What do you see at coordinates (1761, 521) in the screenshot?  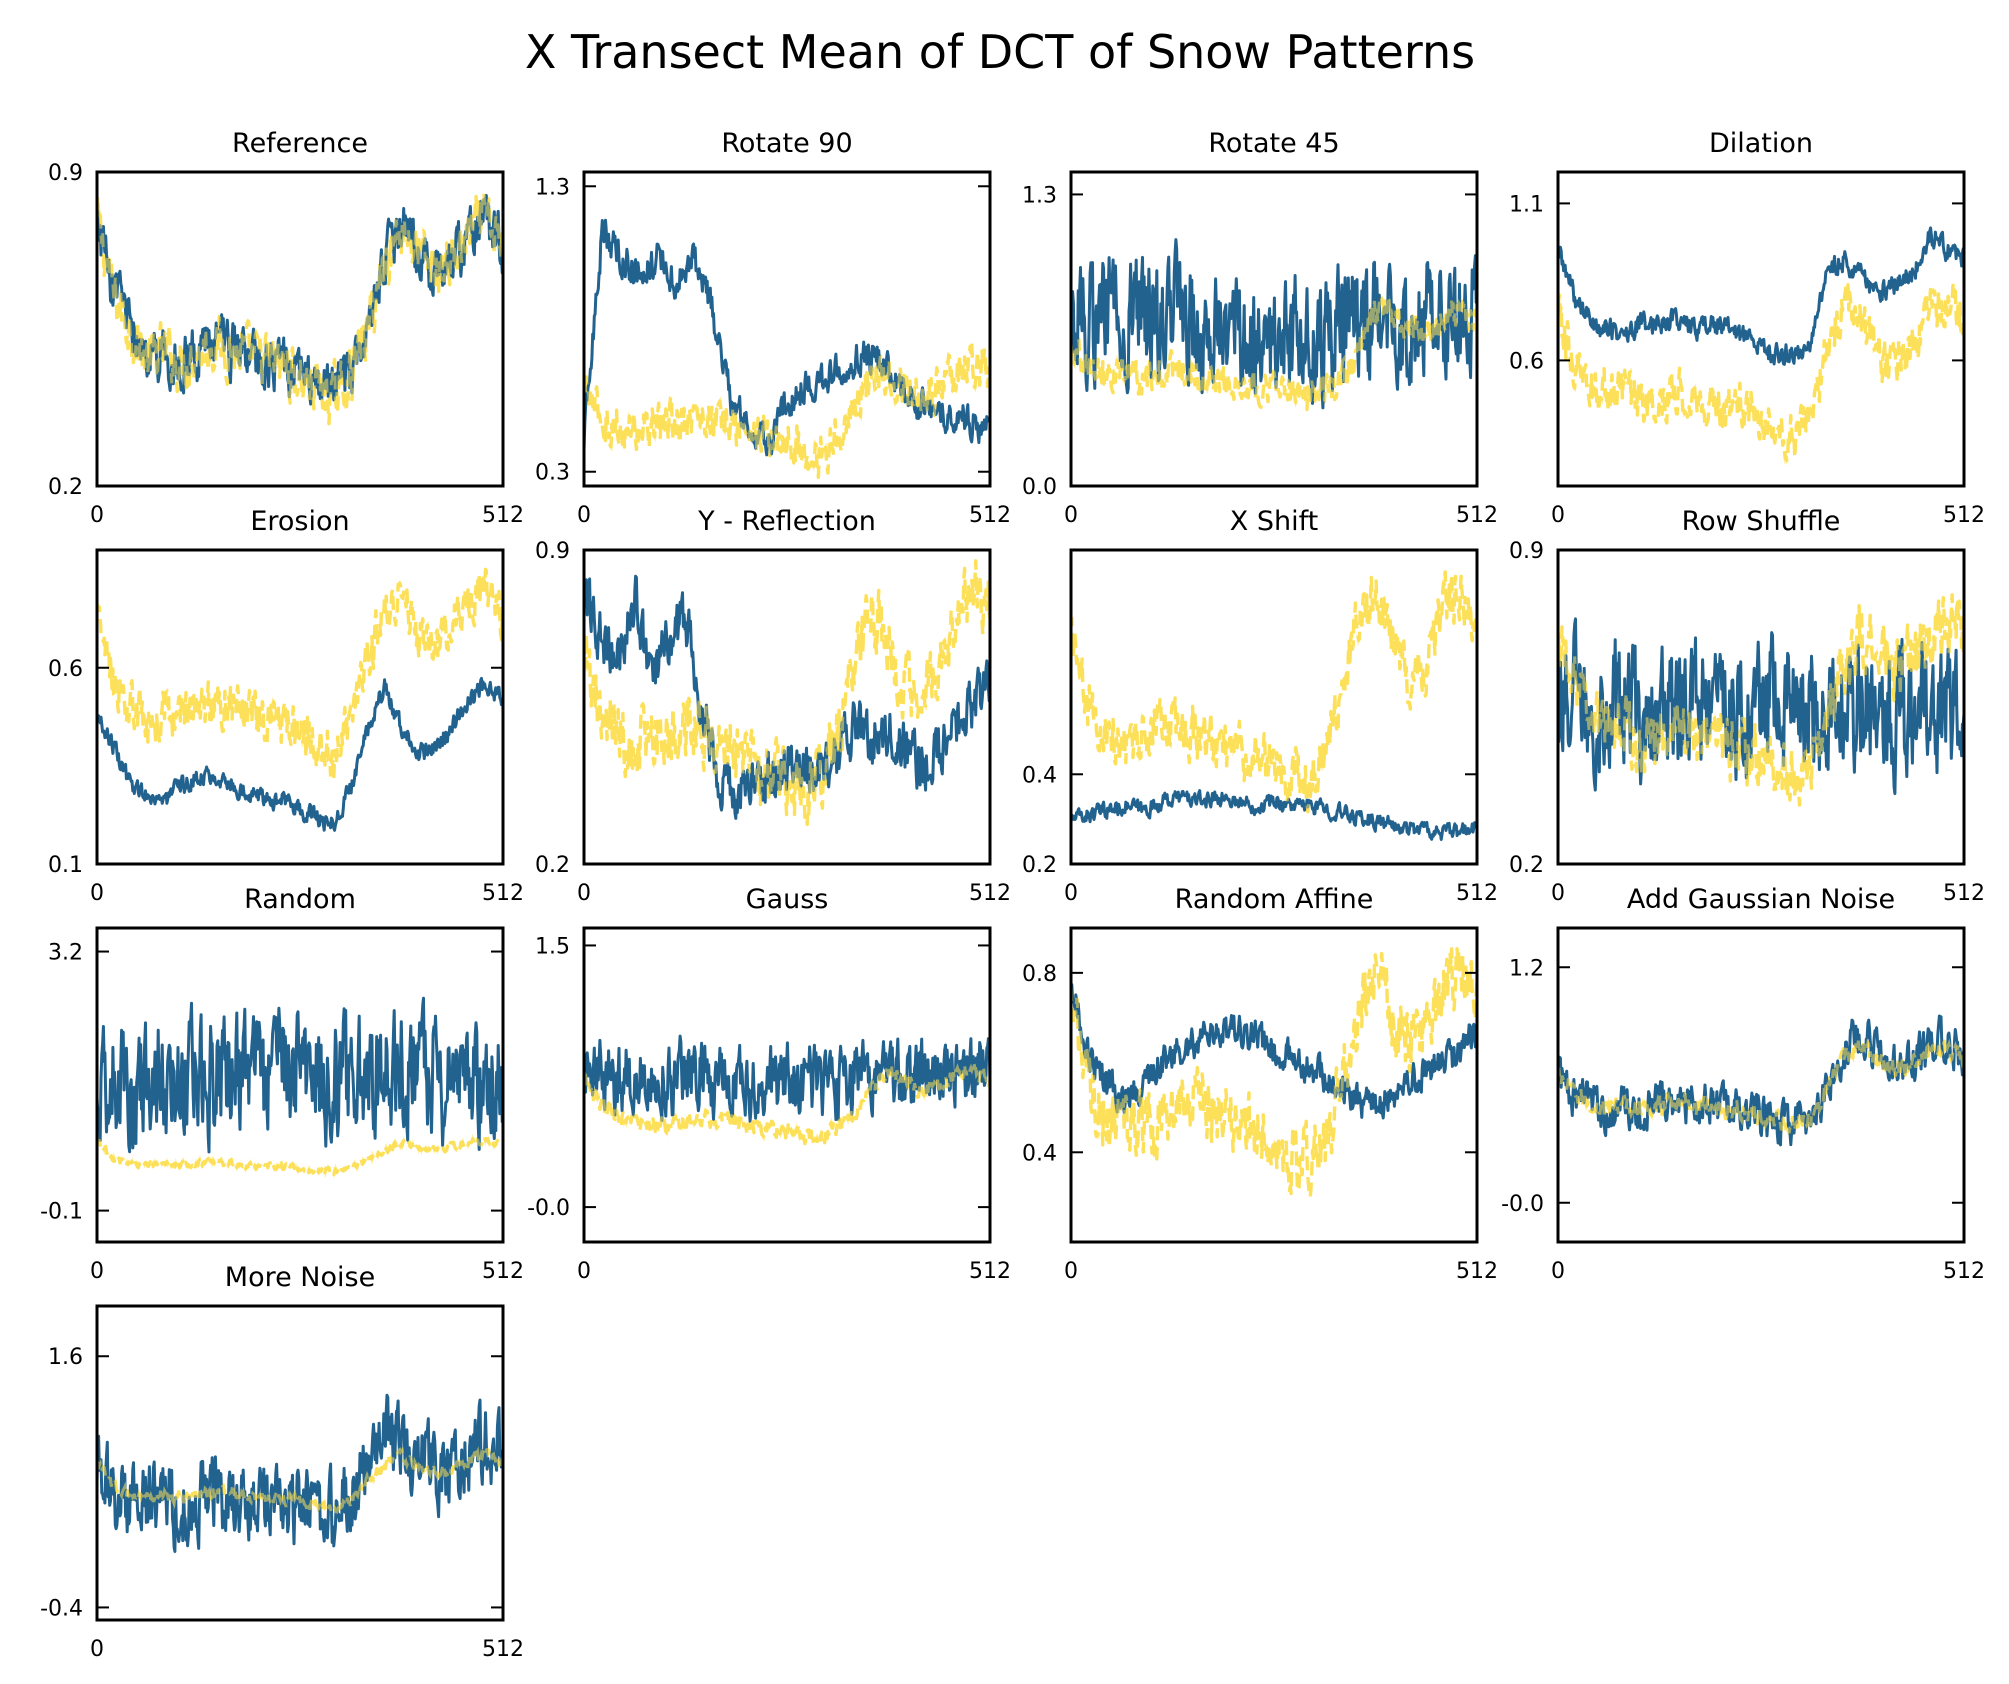 I see `panel-title: Row Shuffle` at bounding box center [1761, 521].